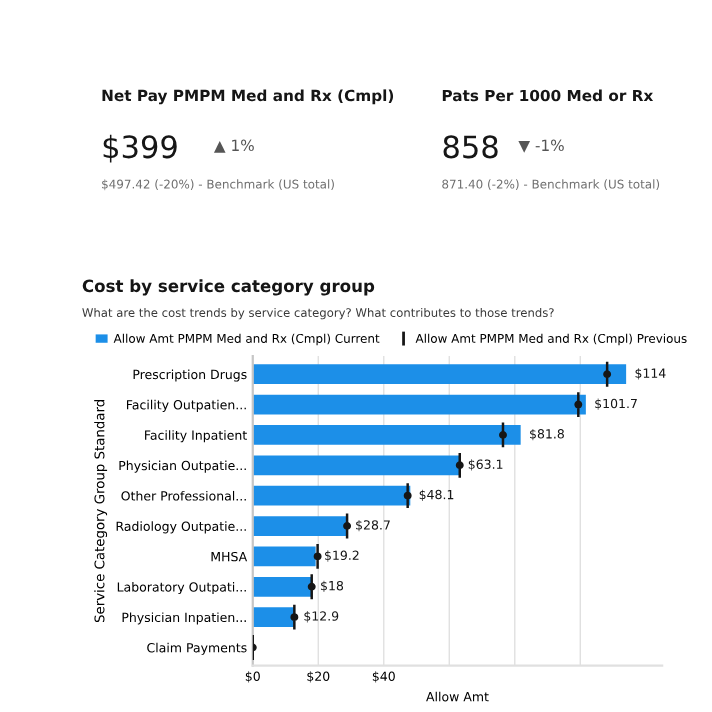 This screenshot has width=712, height=712. What do you see at coordinates (140, 148) in the screenshot?
I see `text: $399` at bounding box center [140, 148].